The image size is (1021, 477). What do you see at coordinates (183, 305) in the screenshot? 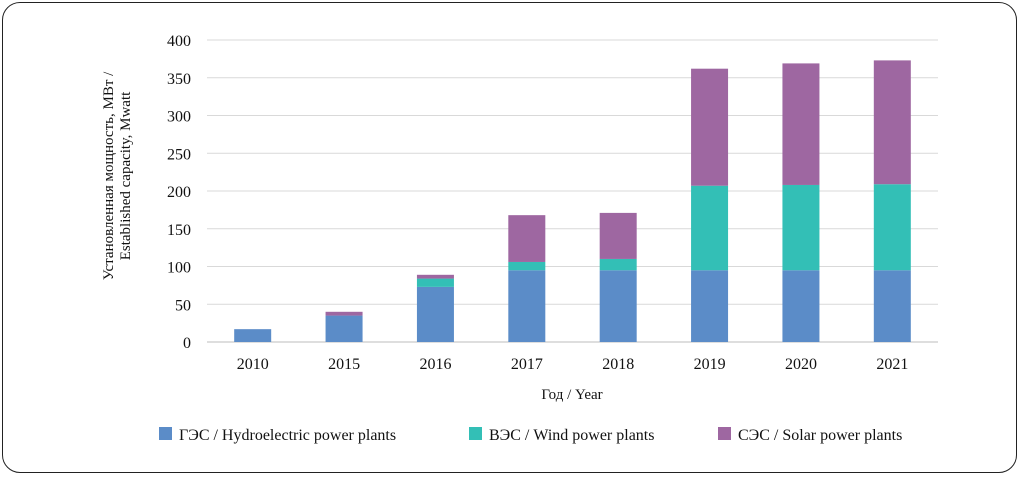
I see `y-tick-label: 50` at bounding box center [183, 305].